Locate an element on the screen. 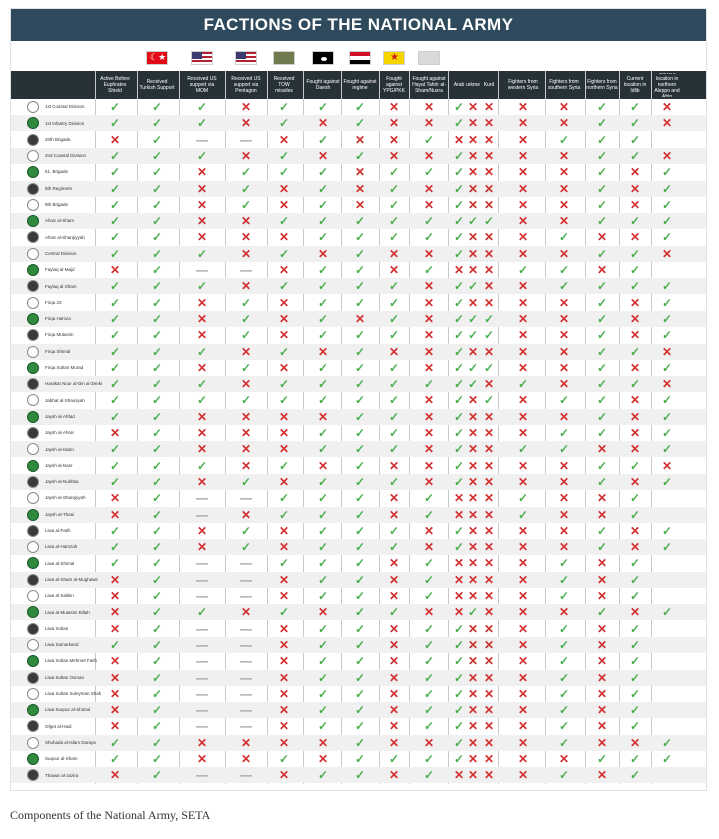 This screenshot has height=839, width=719. faction-row: Jaysh al-Ahrar ✕ ✓ ✕ ✕ ✕ ✓ ✓ ✓ ✕ ✓ ✕ ✕ ✕ ✓ ✓ ✕ ✓ is located at coordinates (358, 433).